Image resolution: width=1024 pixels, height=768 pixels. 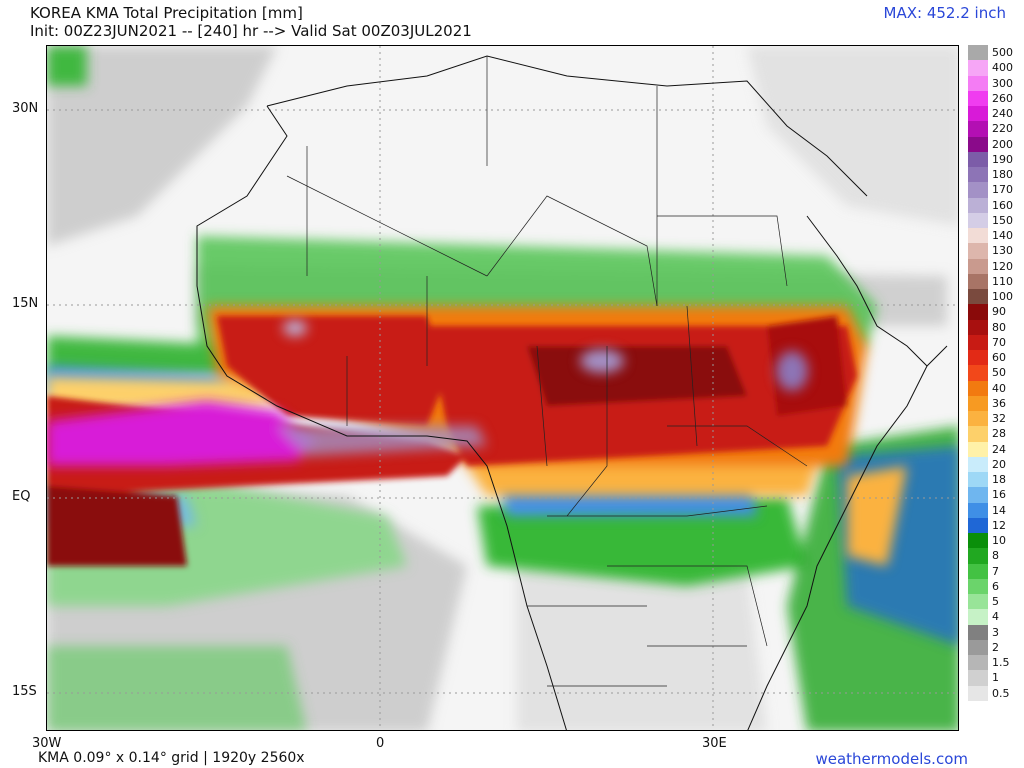 What do you see at coordinates (999, 342) in the screenshot?
I see `legend-label: 70` at bounding box center [999, 342].